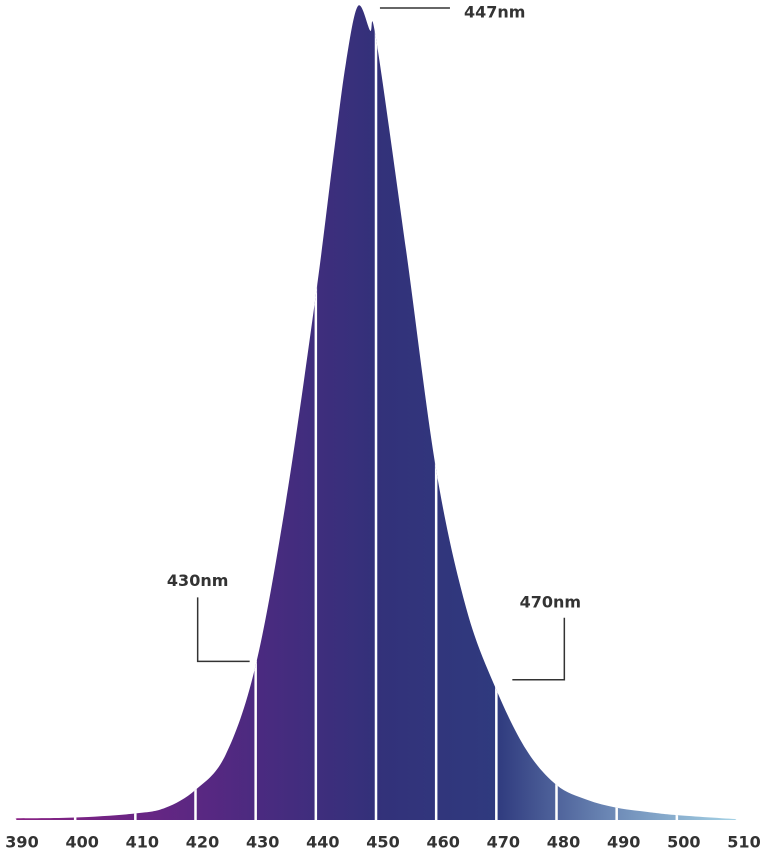 This screenshot has height=856, width=768. Describe the element at coordinates (21, 842) in the screenshot. I see `x-tick-label: 390` at that location.